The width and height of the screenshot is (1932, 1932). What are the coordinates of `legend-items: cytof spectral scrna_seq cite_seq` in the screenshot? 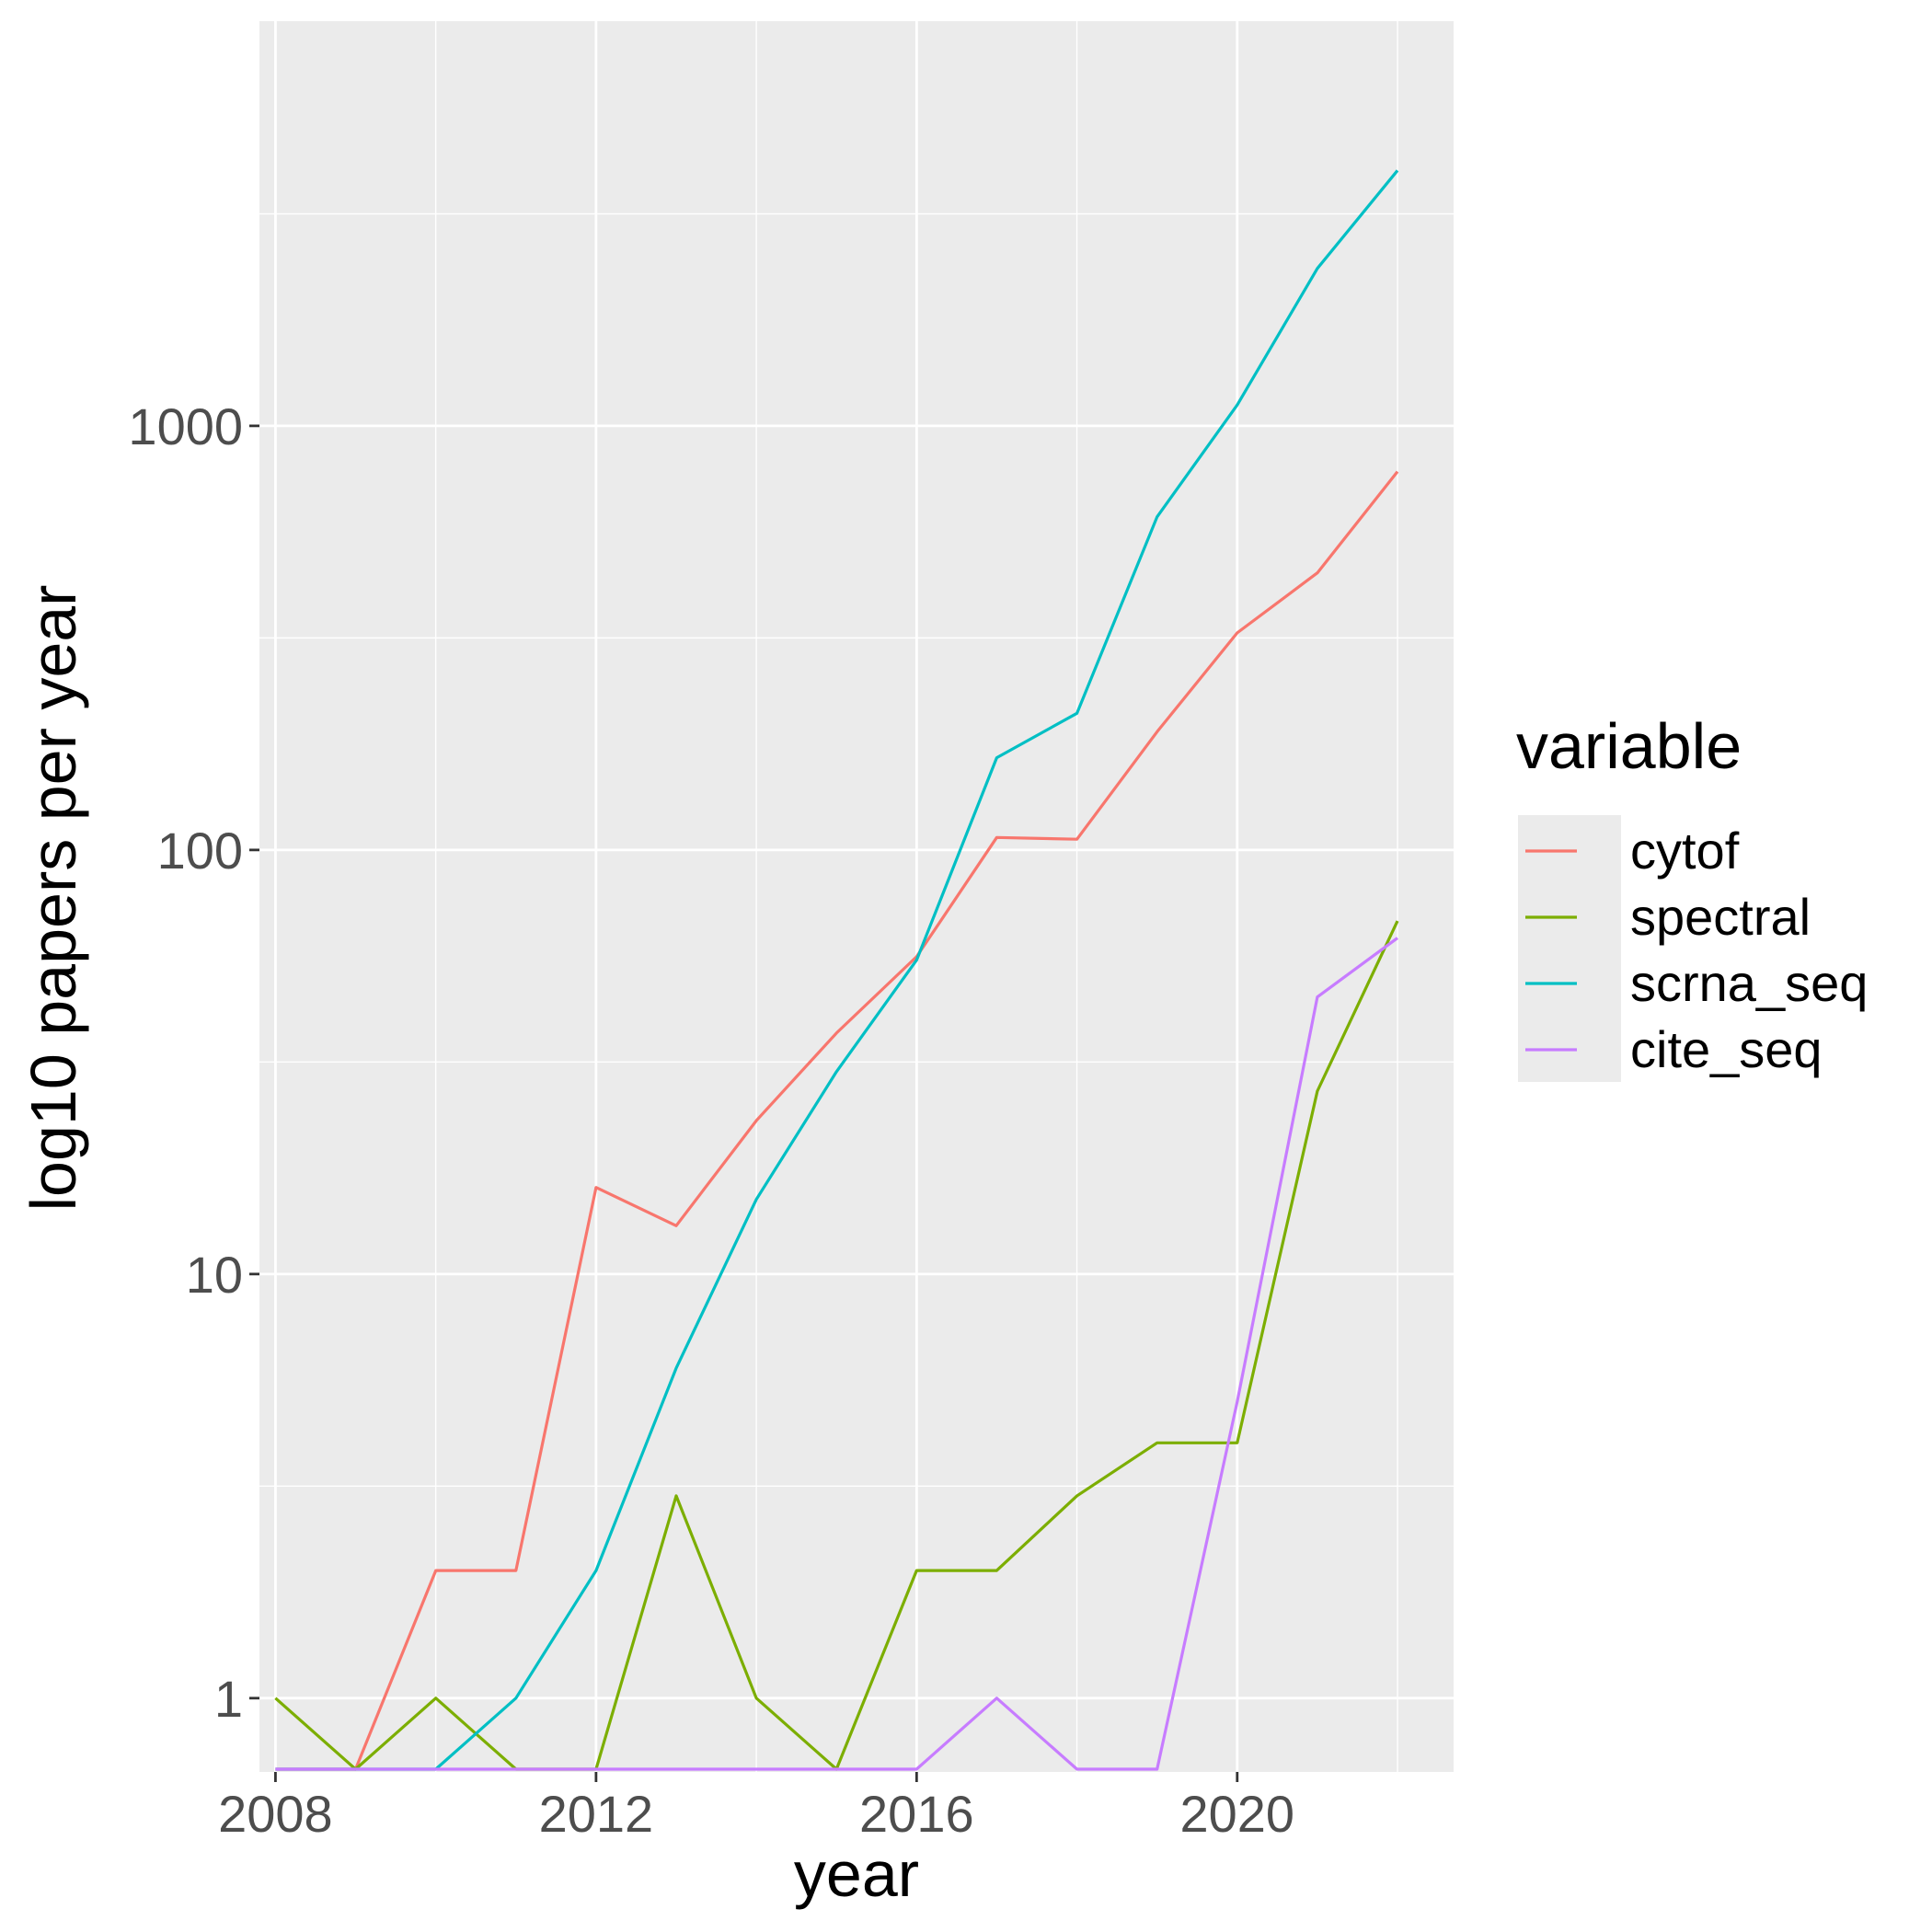 It's located at (1696, 950).